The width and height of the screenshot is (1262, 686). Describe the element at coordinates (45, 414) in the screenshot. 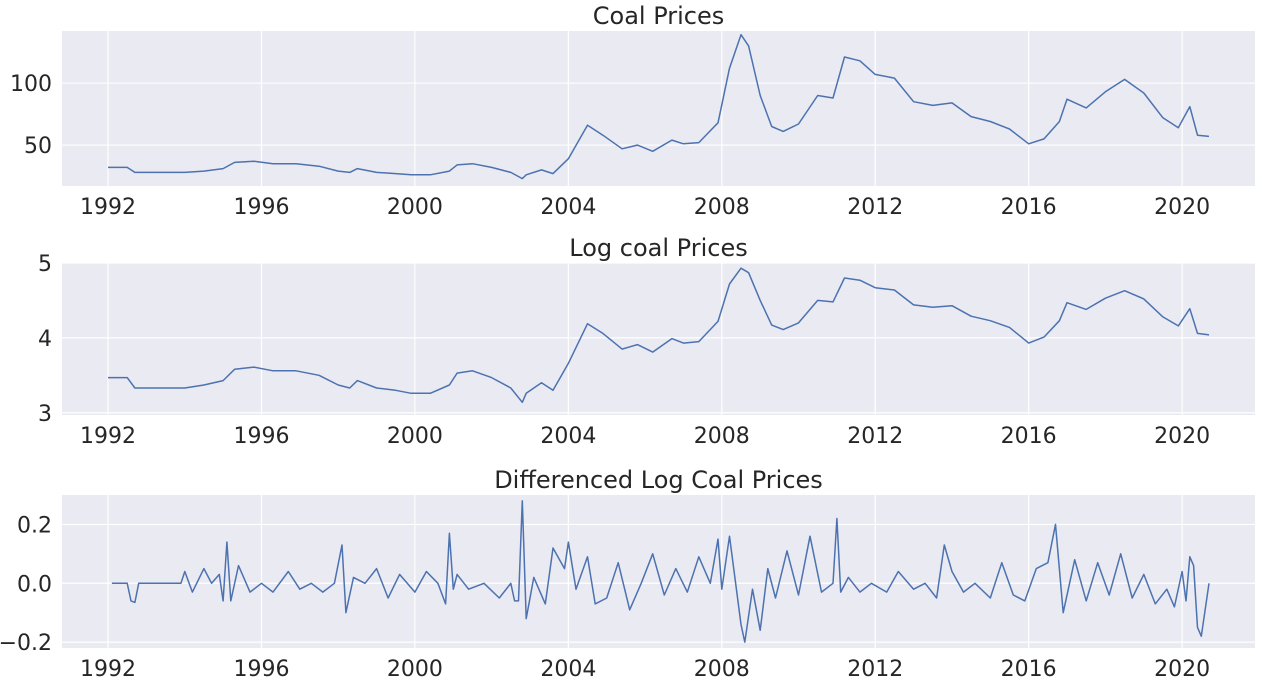

I see `y-tick-label: 3` at that location.